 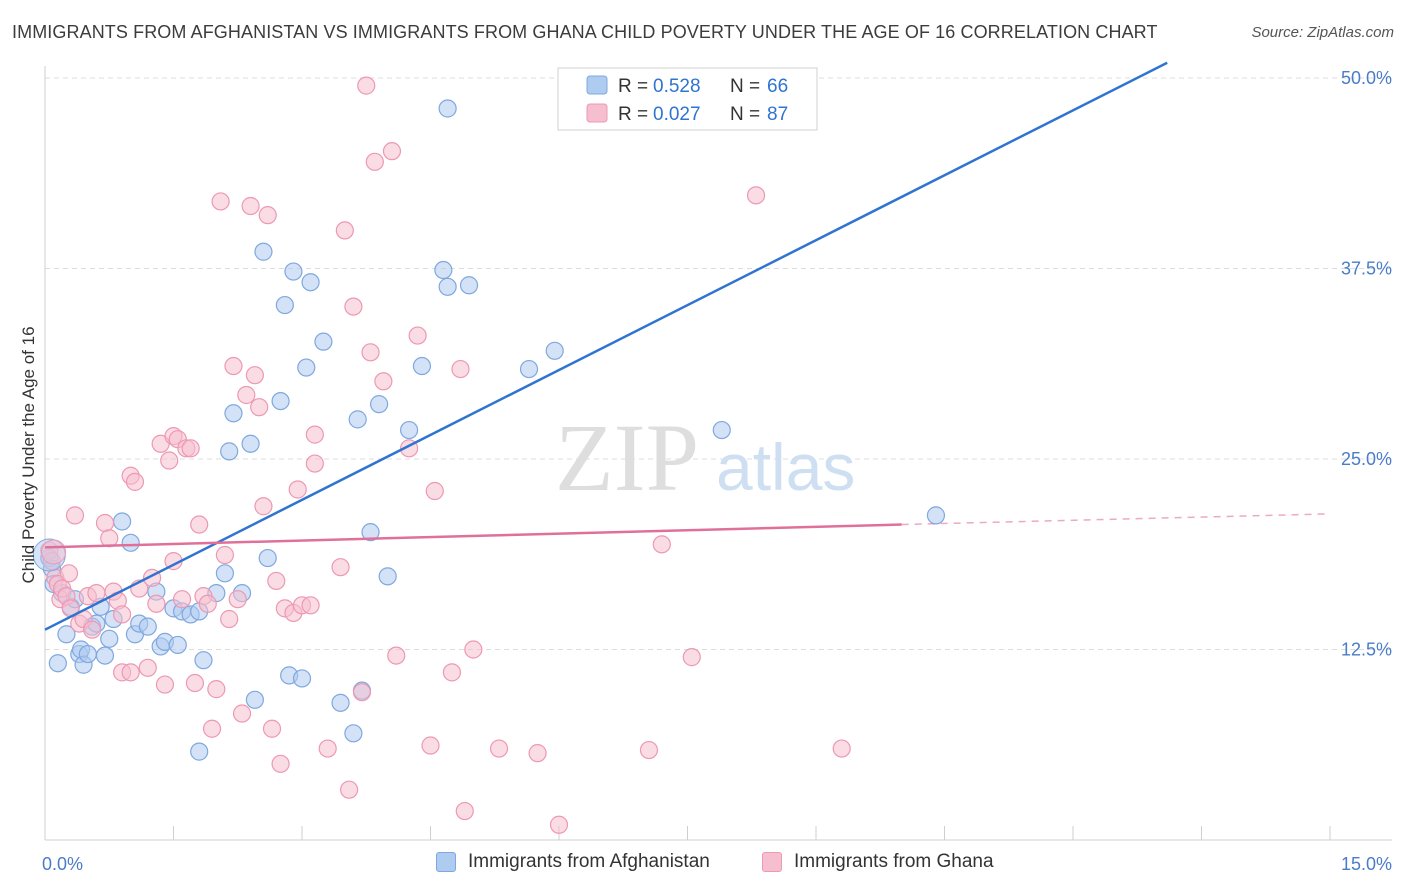 I want to click on legend-label-ghana: Immigrants from Ghana, so click(x=894, y=861).